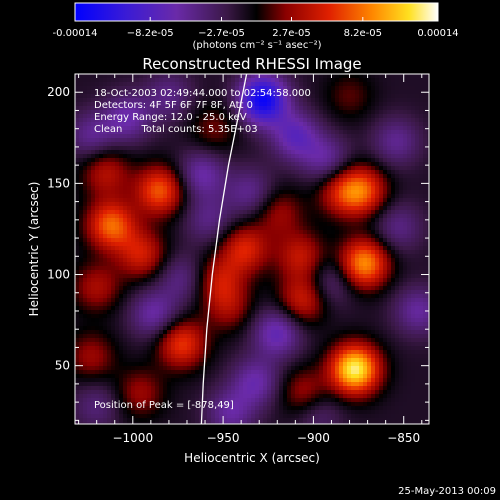 This screenshot has width=500, height=500. Describe the element at coordinates (363, 33) in the screenshot. I see `colorbar-tick-label: 8.2e-05` at that location.